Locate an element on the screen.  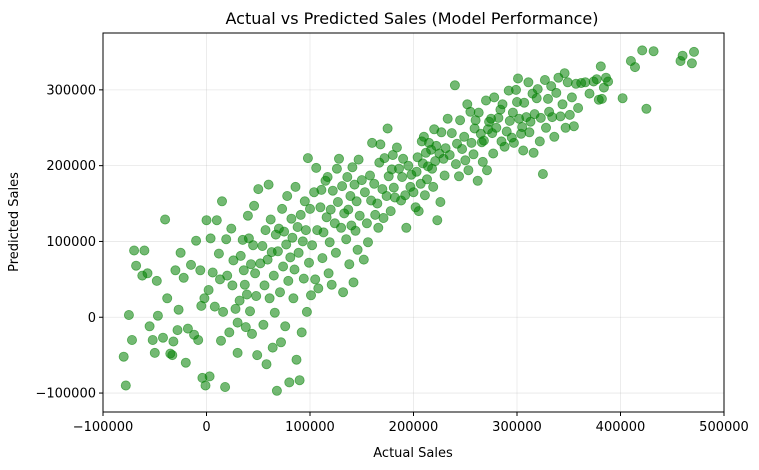
y-tick-label: 200000 is located at coordinates (71, 166).